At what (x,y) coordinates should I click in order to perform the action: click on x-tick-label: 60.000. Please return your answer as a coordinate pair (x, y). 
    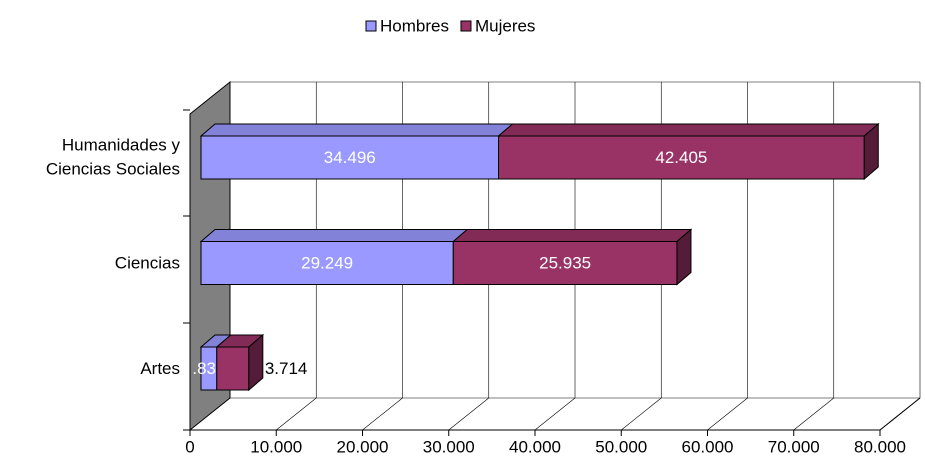
    Looking at the image, I should click on (708, 446).